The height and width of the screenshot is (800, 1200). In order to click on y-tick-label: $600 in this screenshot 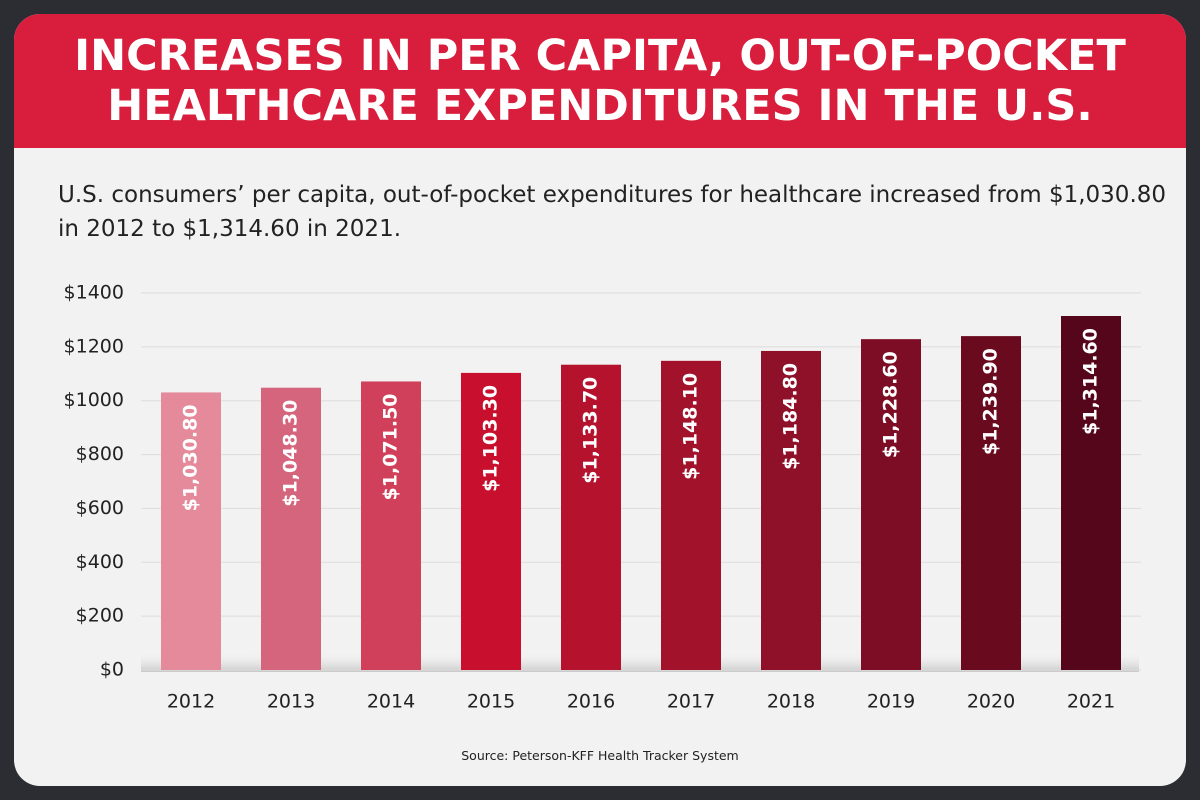, I will do `click(100, 508)`.